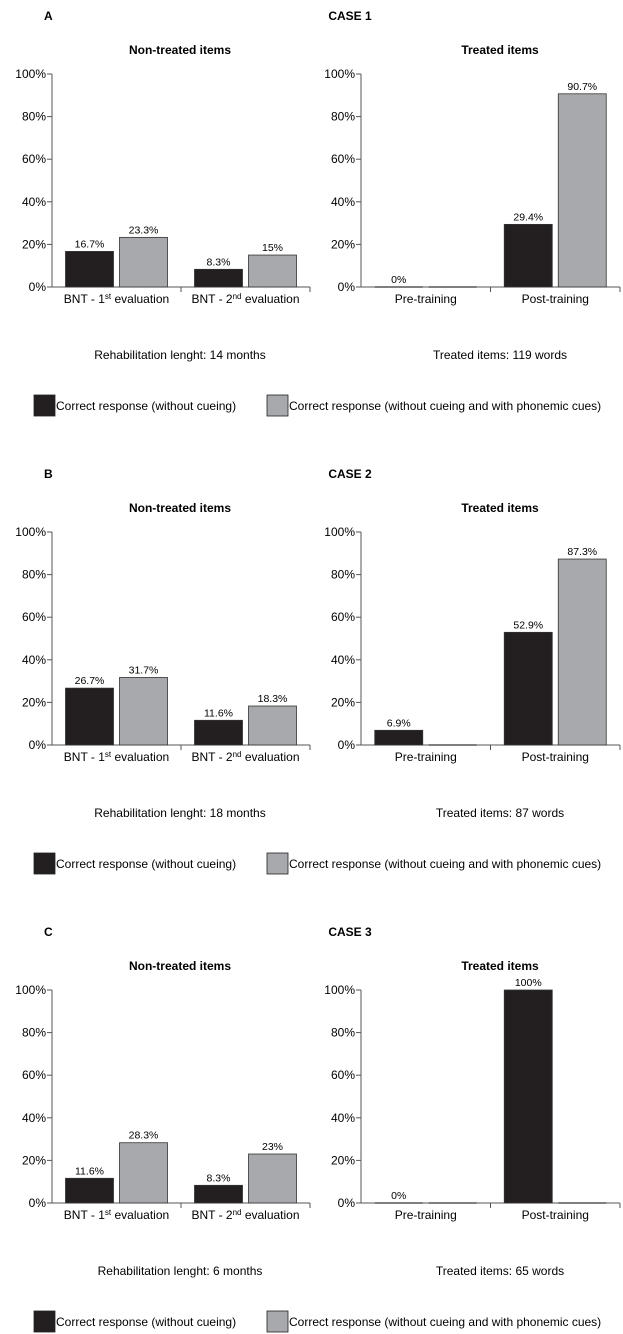 This screenshot has height=1334, width=623. Describe the element at coordinates (179, 355) in the screenshot. I see `chart-note: Rehabilitation lenght: 14 months` at that location.